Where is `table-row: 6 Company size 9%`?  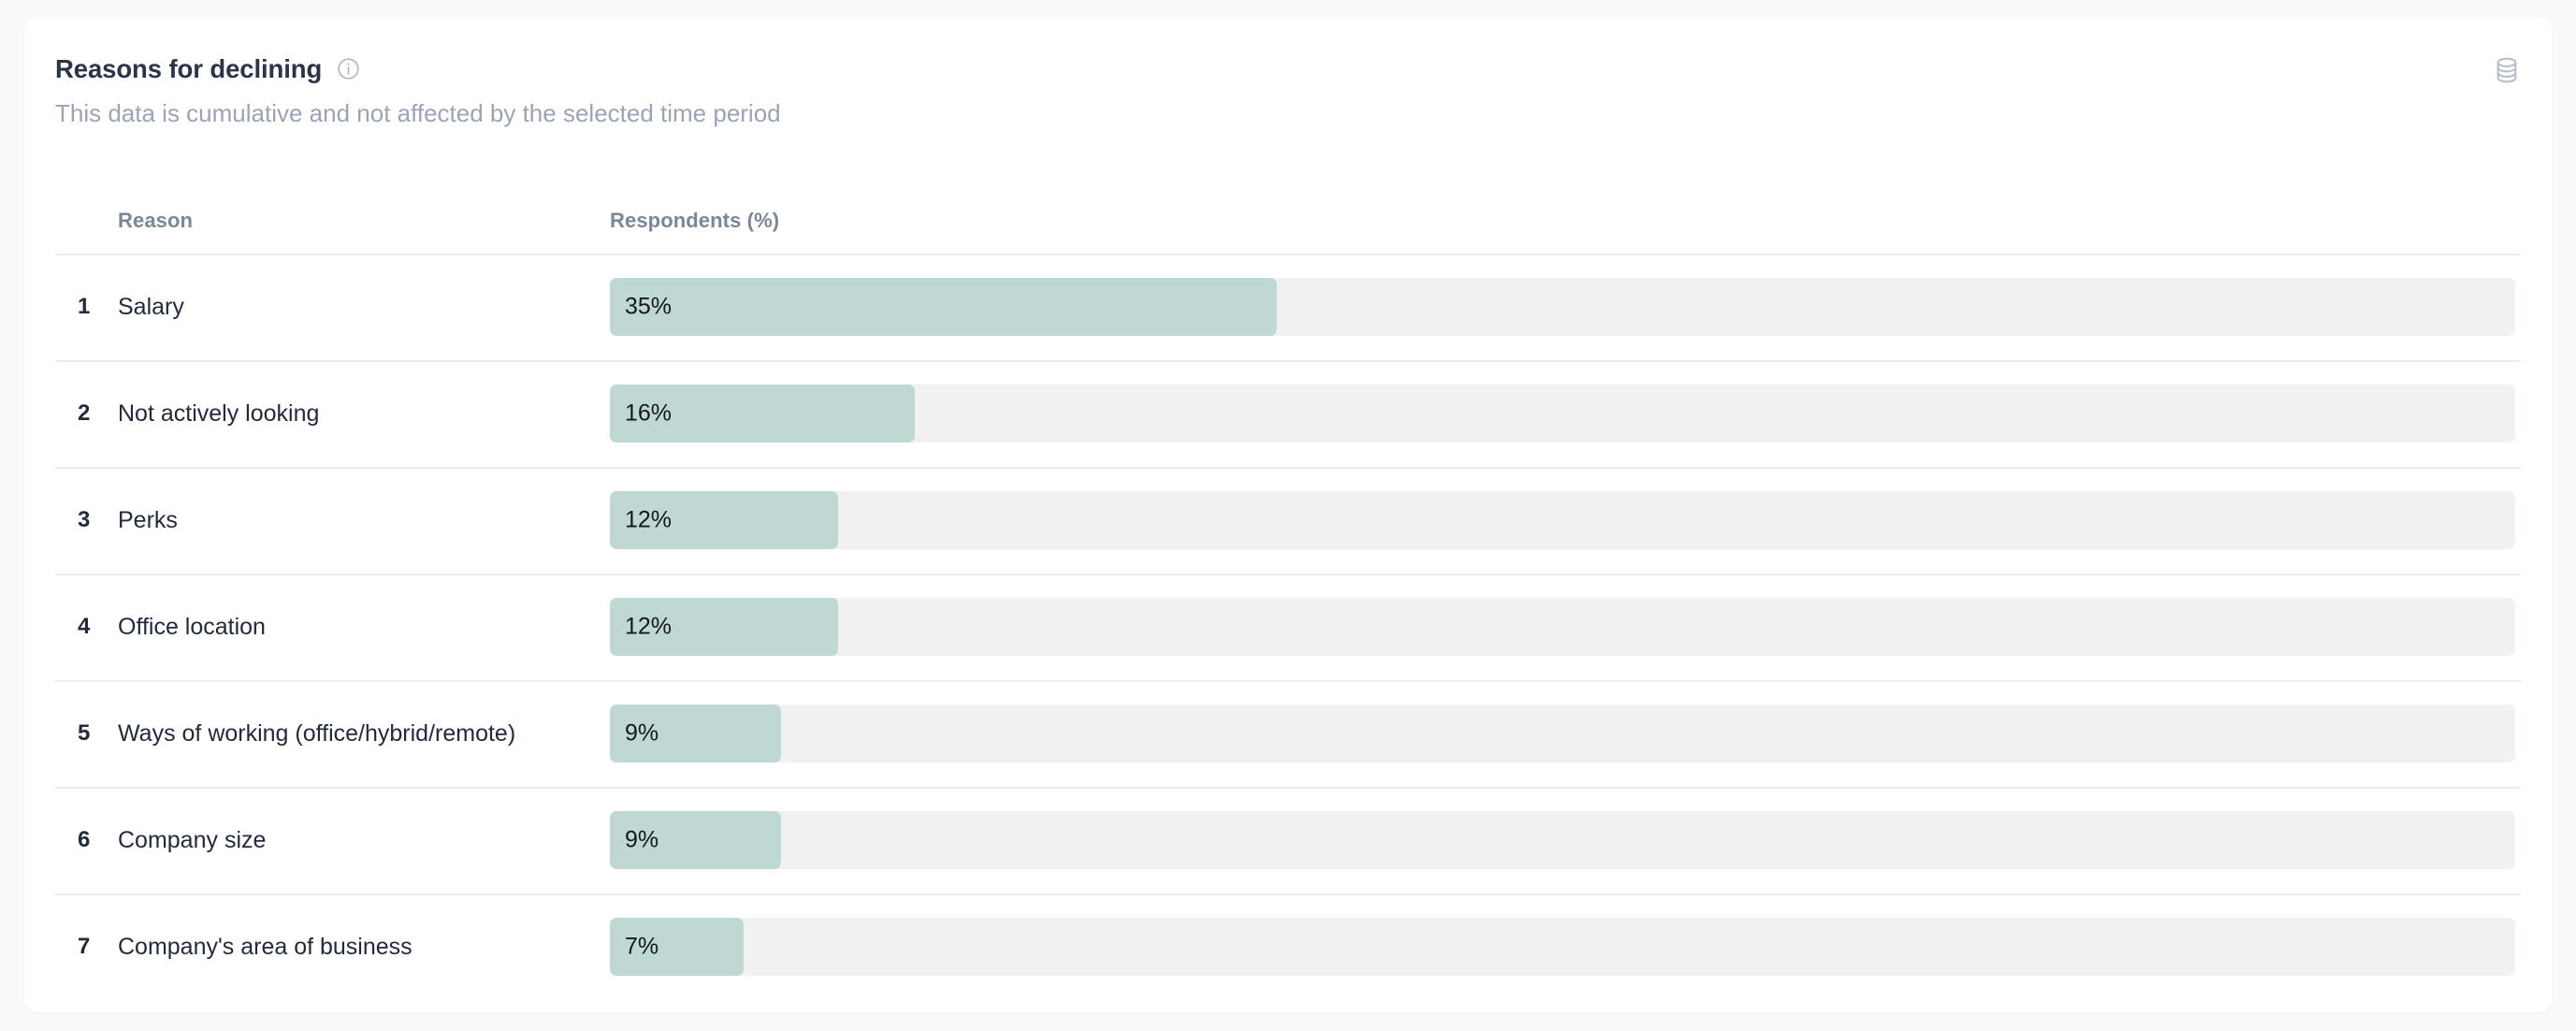 table-row: 6 Company size 9% is located at coordinates (1288, 840).